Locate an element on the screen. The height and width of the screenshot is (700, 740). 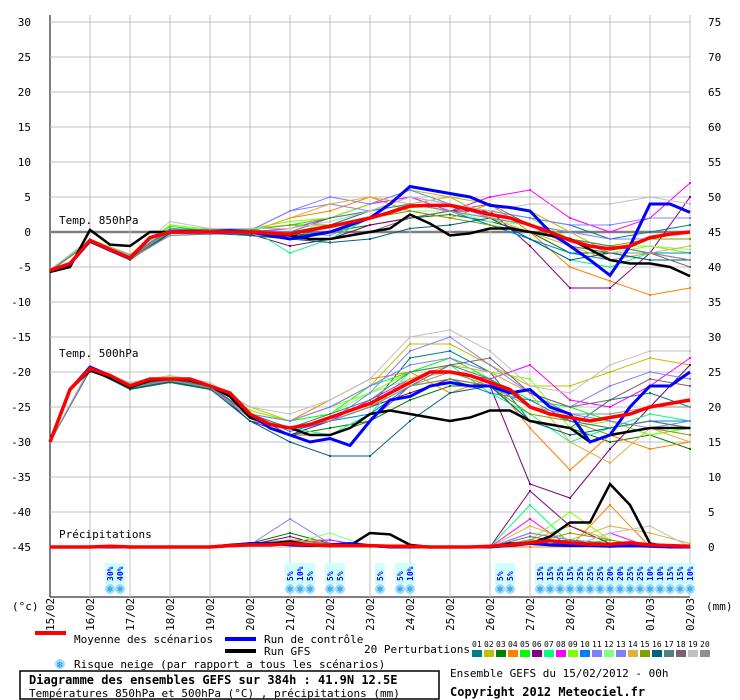
perturbation-number: 13 is located at coordinates (621, 644).